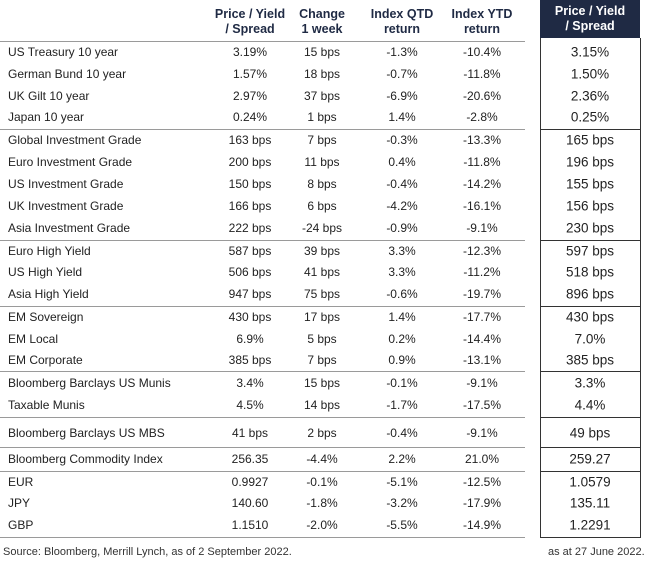 The width and height of the screenshot is (647, 568). What do you see at coordinates (482, 52) in the screenshot?
I see `cell: -10.4%` at bounding box center [482, 52].